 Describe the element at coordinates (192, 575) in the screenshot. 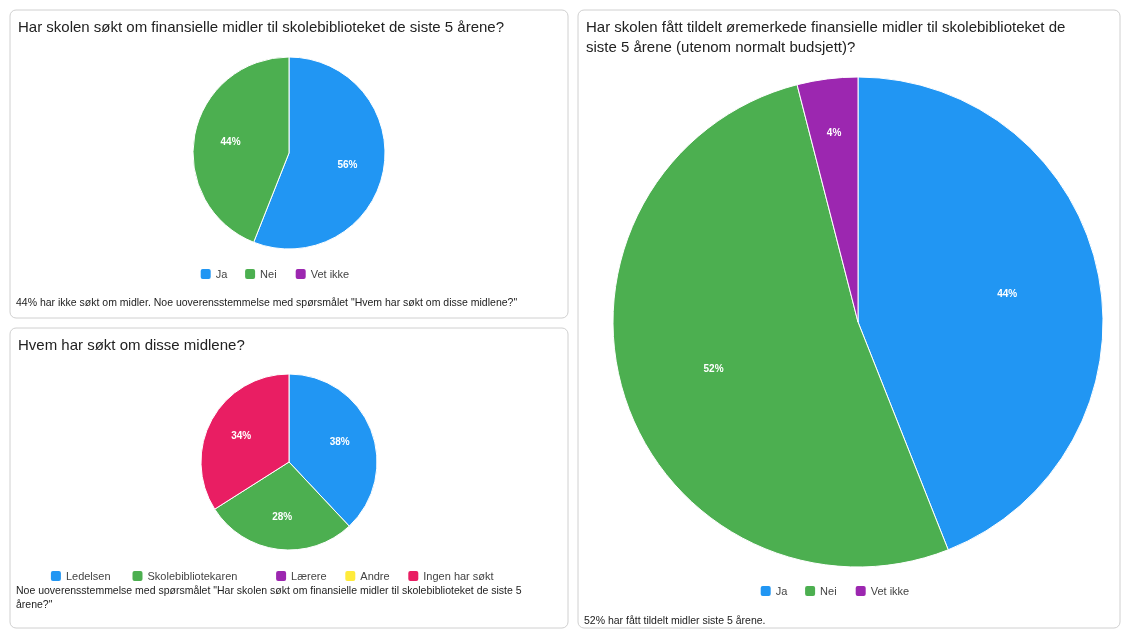

I see `legend-label: Skolebibliotekaren` at that location.